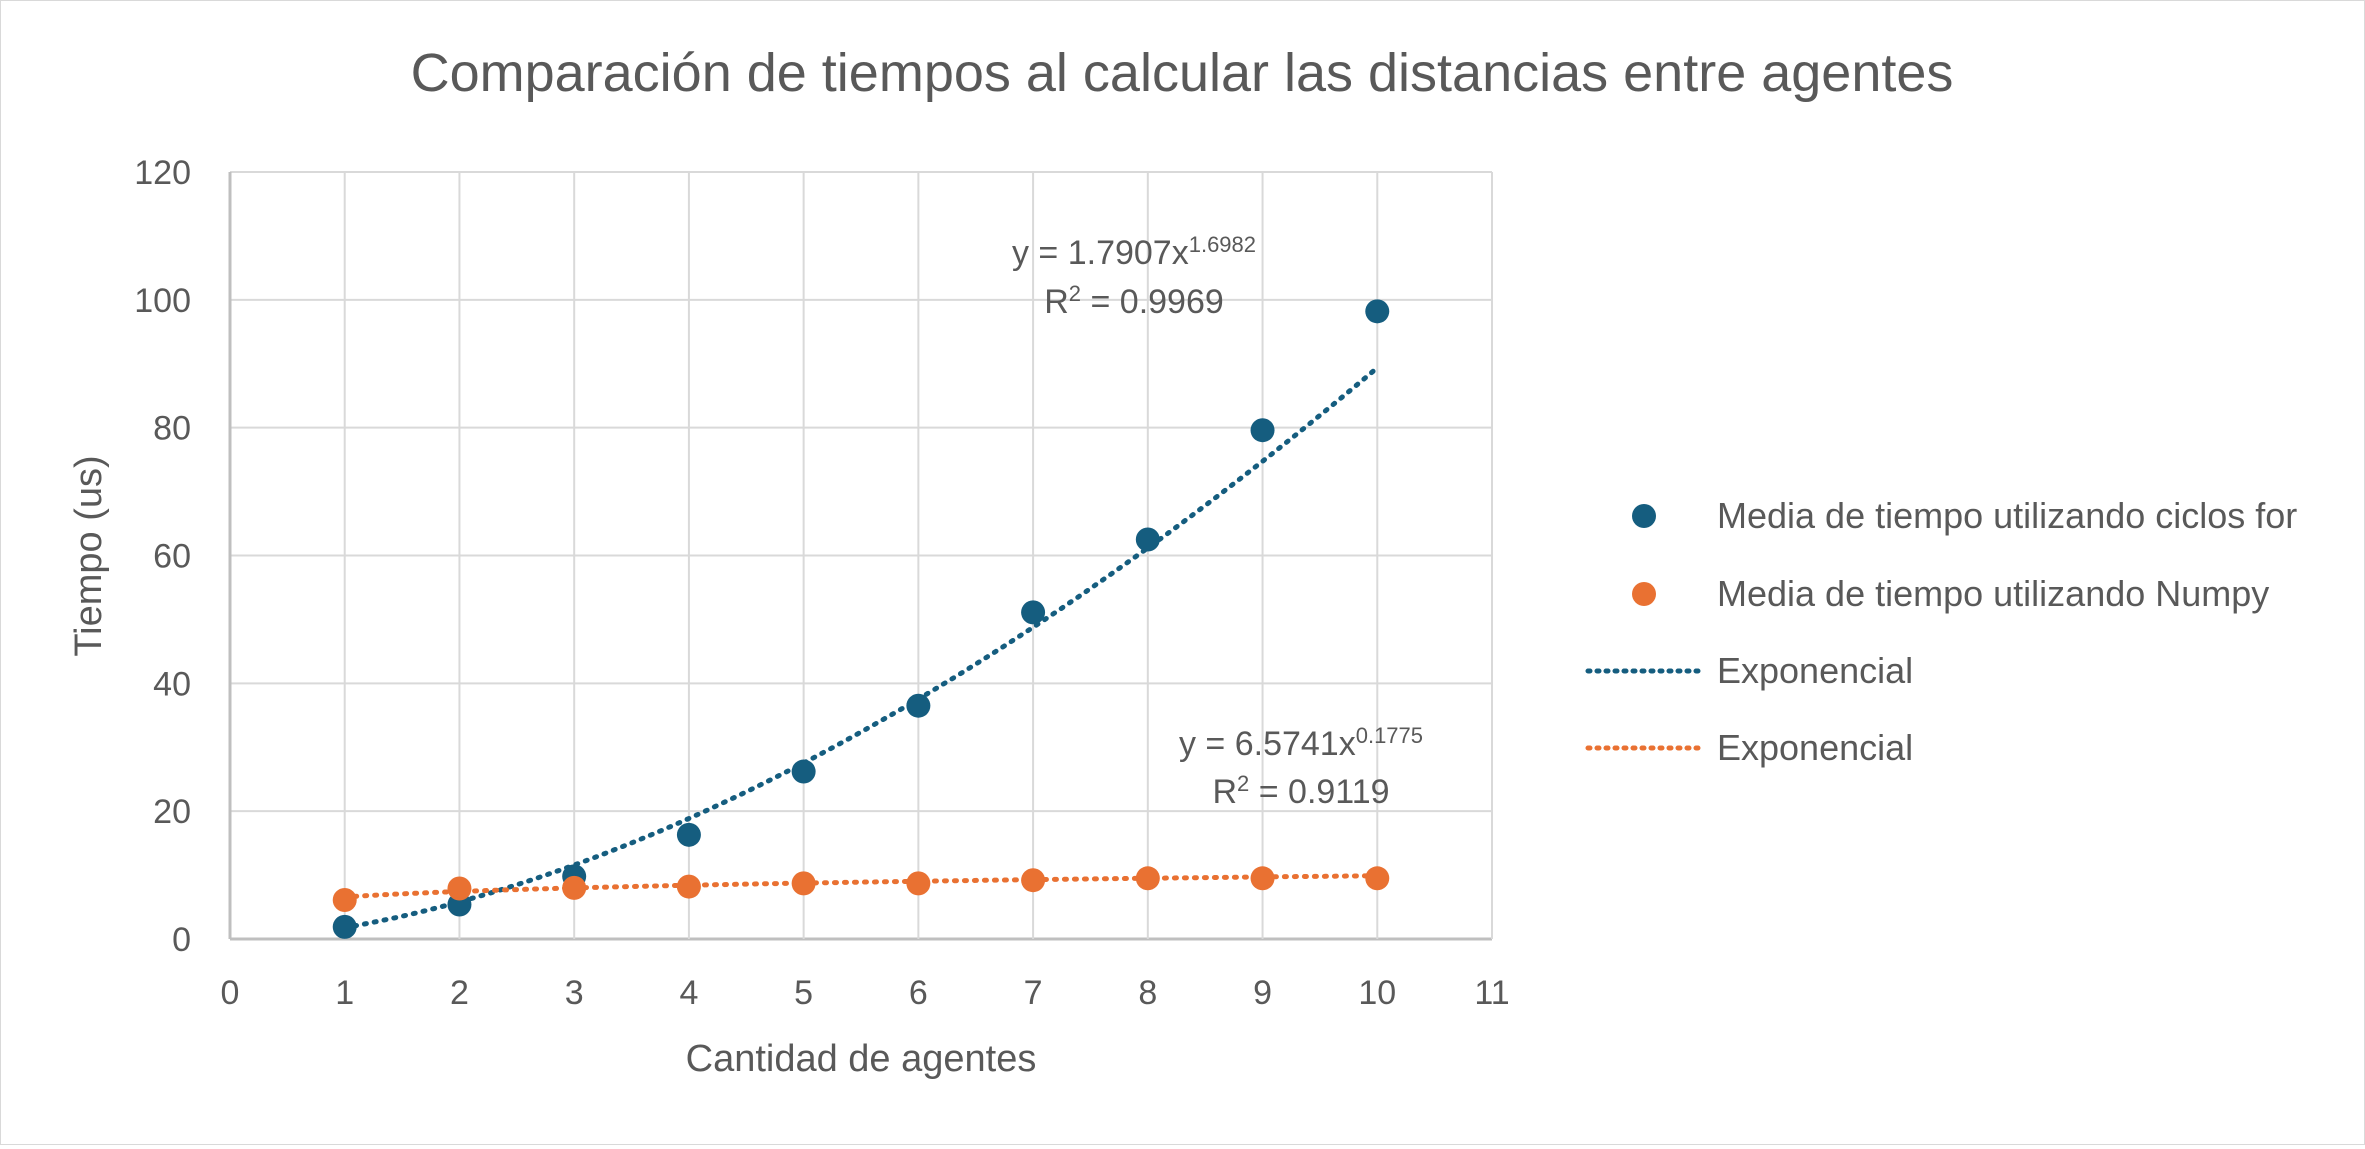 The width and height of the screenshot is (2365, 1149). I want to click on legend-item-numpy: Media de tiempo utilizando Numpy, so click(1950, 593).